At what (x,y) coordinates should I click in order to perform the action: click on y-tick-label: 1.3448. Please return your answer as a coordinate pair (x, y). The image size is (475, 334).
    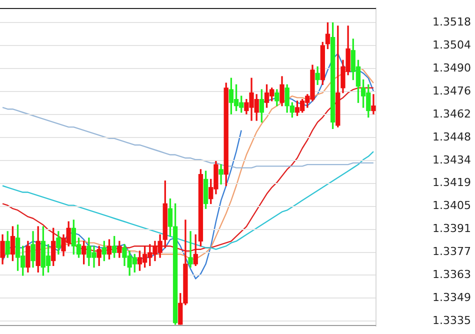
    Looking at the image, I should click on (451, 137).